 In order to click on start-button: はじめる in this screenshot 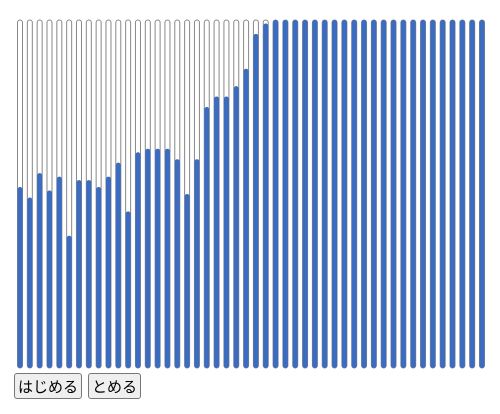, I will do `click(48, 386)`.